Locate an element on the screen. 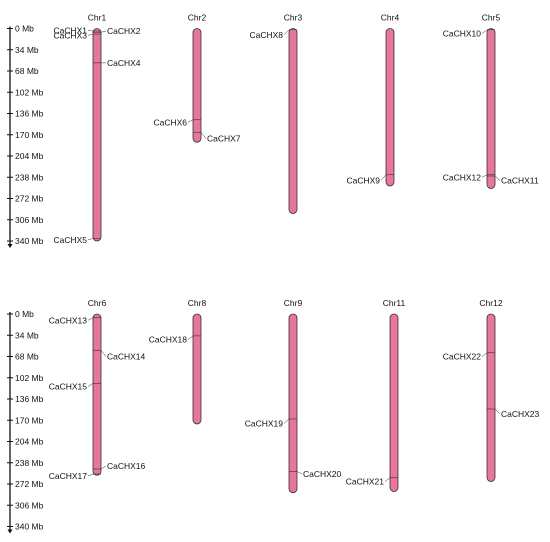  gene-label: CaCHX21 is located at coordinates (365, 482).